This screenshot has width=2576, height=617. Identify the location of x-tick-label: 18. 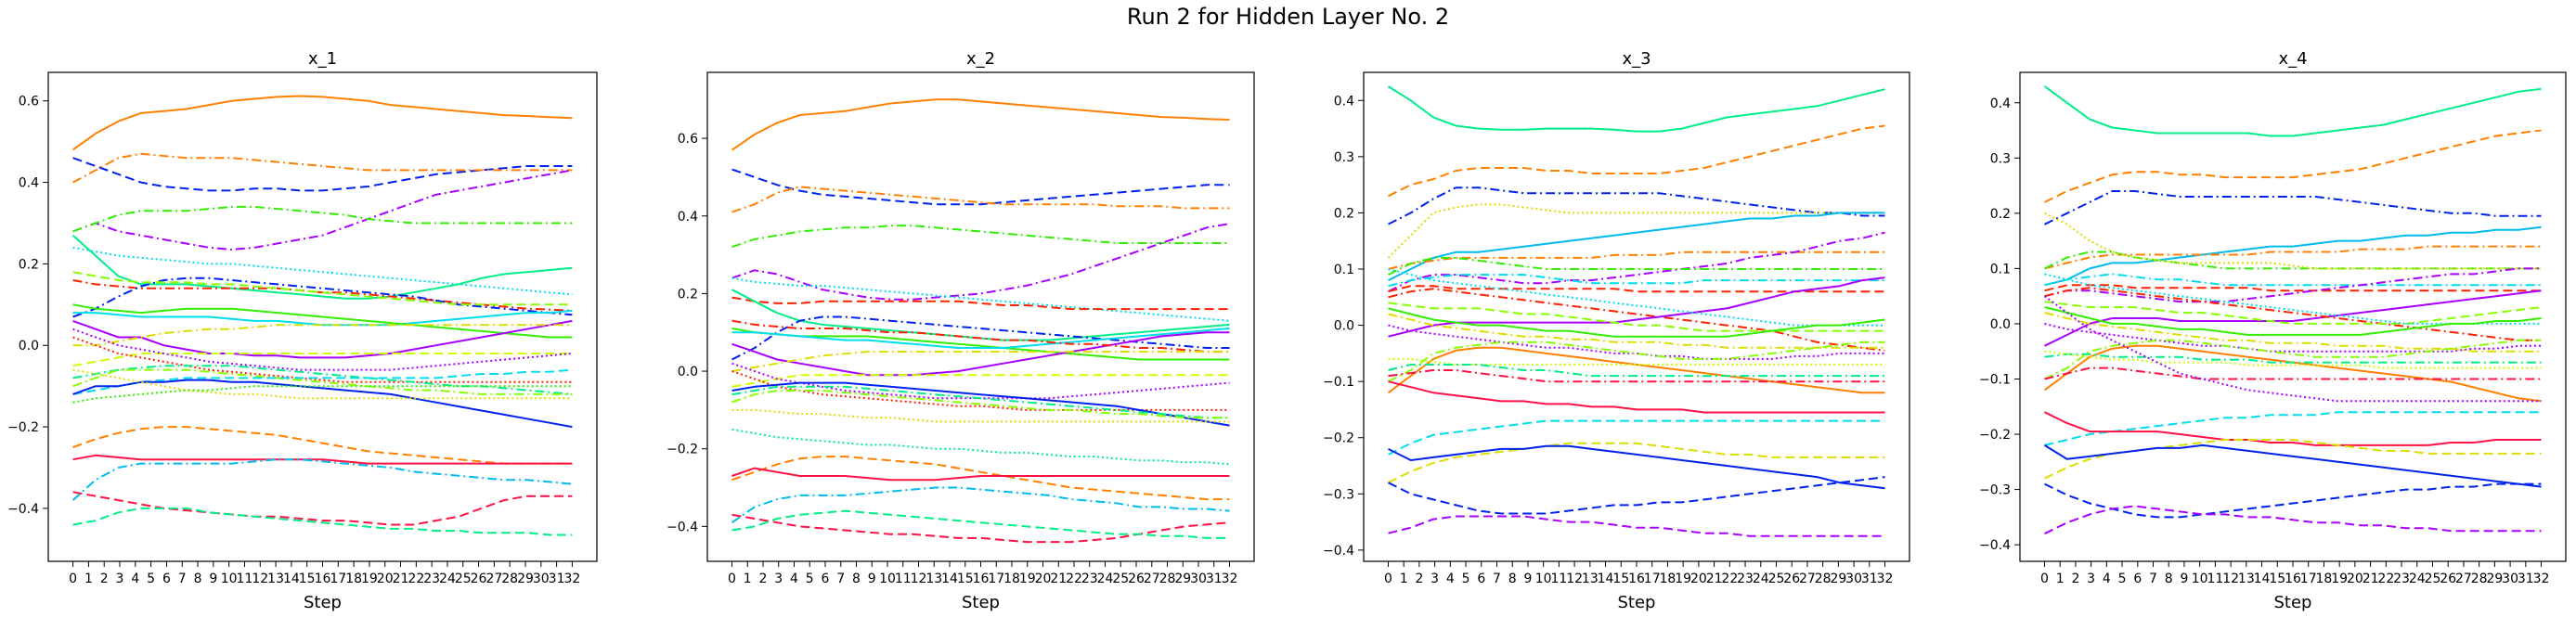
(353, 579).